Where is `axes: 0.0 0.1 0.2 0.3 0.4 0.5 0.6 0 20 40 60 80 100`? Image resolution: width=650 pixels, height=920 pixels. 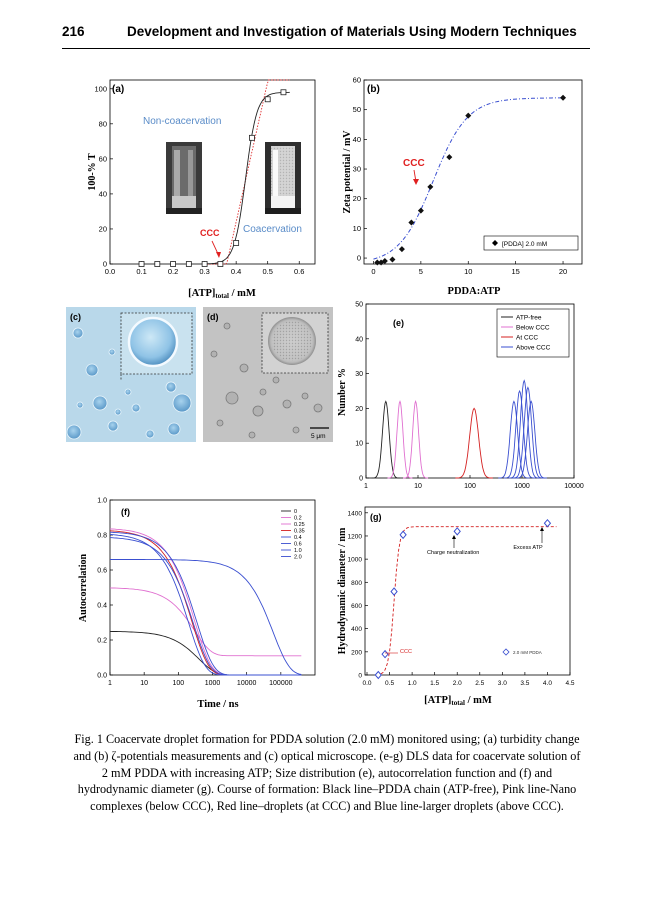 axes: 0.0 0.1 0.2 0.3 0.4 0.5 0.6 0 20 40 60 80 100 is located at coordinates (199, 180).